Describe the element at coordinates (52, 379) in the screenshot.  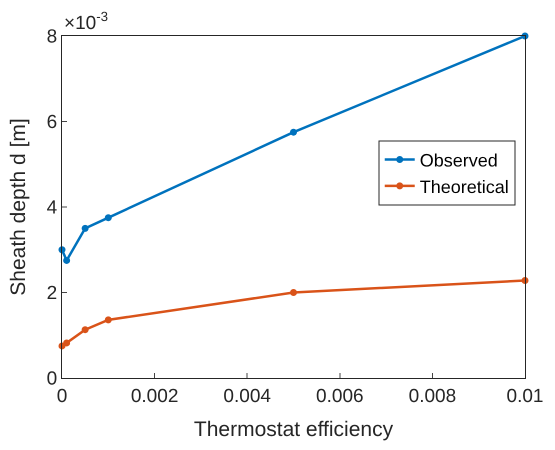
I see `y-tick-label: 0` at that location.